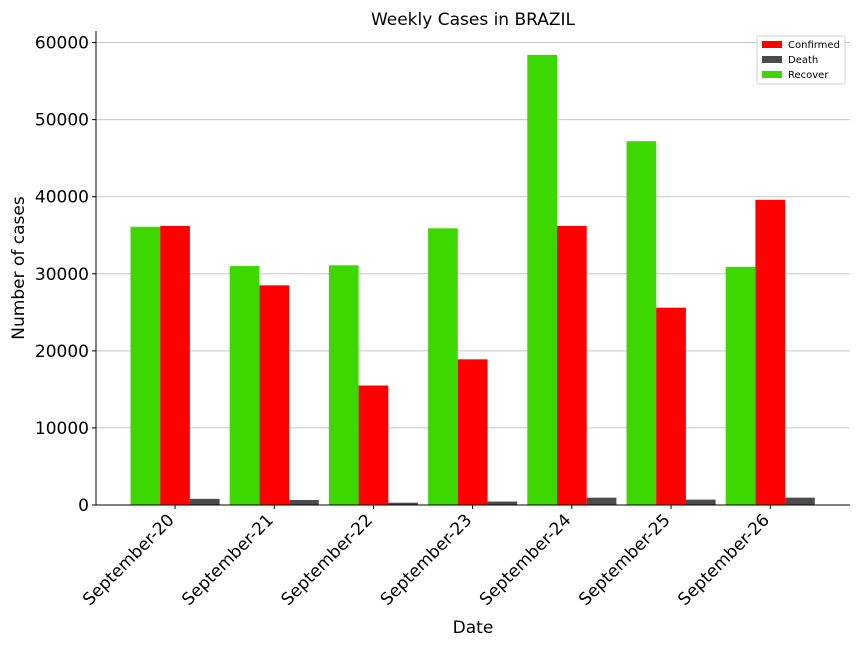 This screenshot has height=648, width=864. Describe the element at coordinates (19, 268) in the screenshot. I see `y-axis-label: Number of cases` at that location.